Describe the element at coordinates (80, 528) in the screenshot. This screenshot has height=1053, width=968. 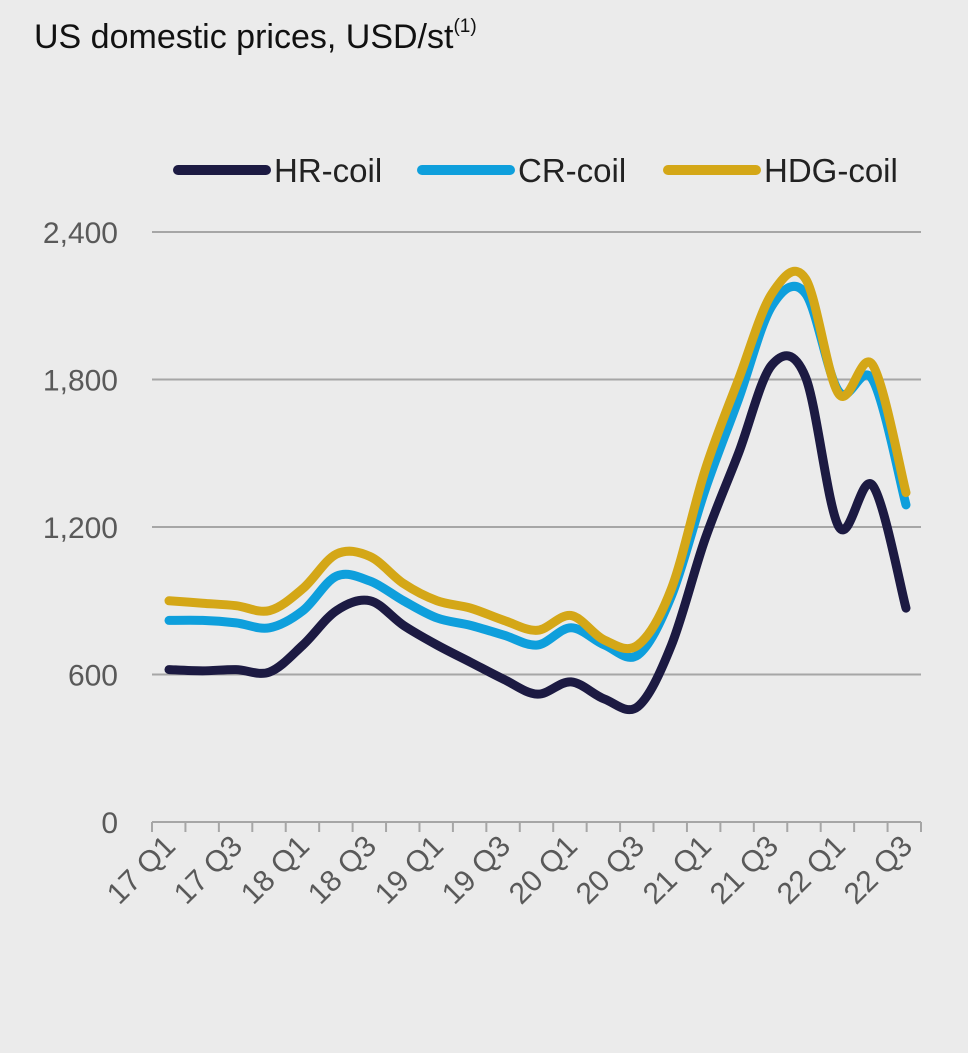
I see `y-tick-label: 1,200` at that location.